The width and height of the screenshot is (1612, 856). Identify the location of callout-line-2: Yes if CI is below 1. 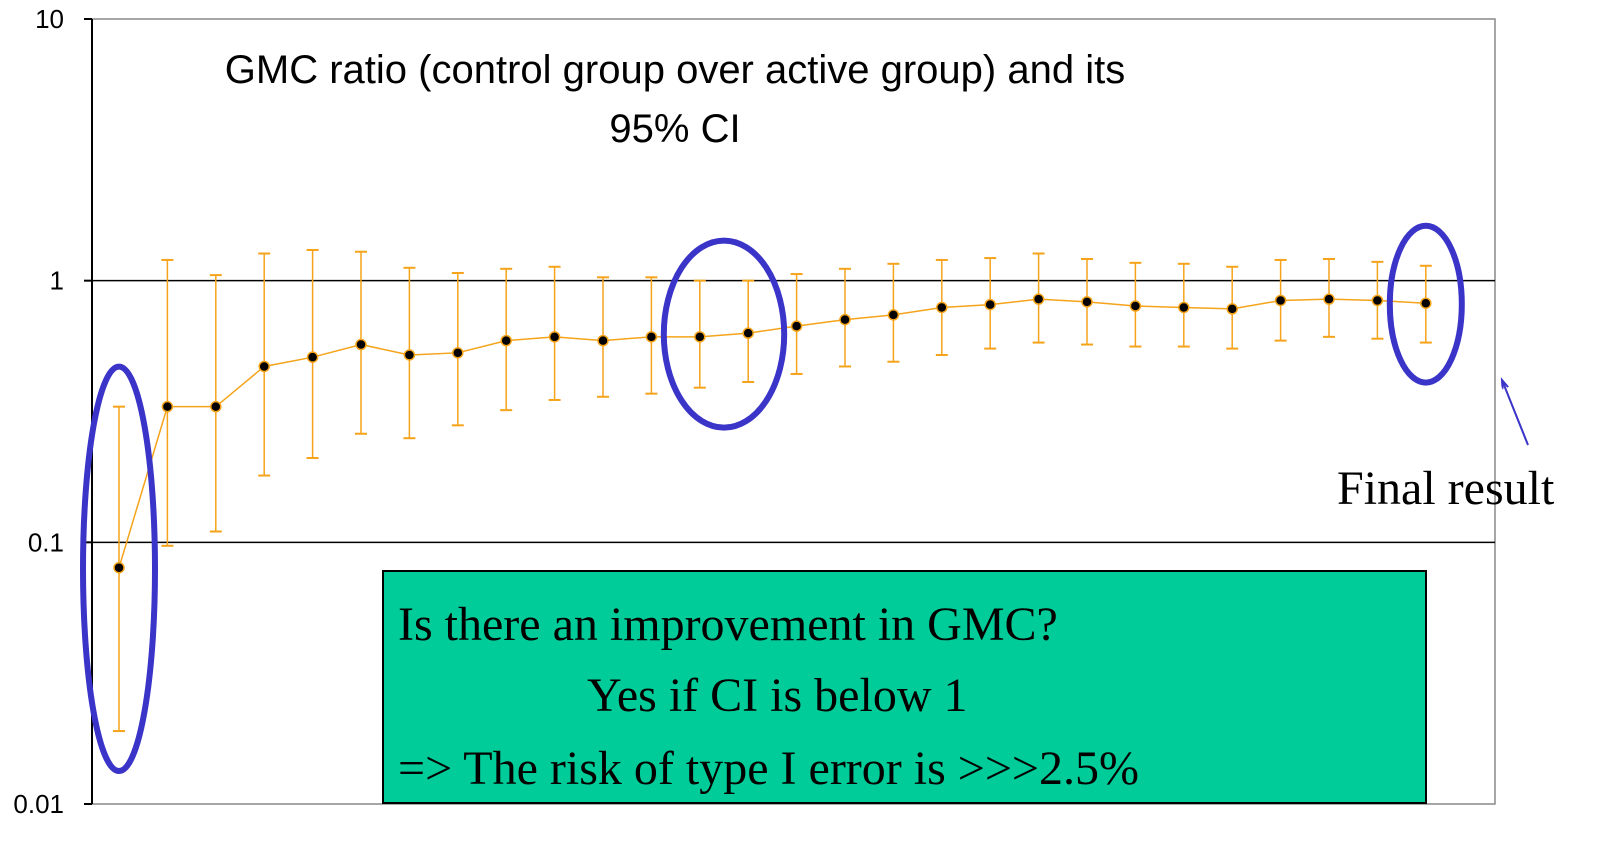
(777, 695).